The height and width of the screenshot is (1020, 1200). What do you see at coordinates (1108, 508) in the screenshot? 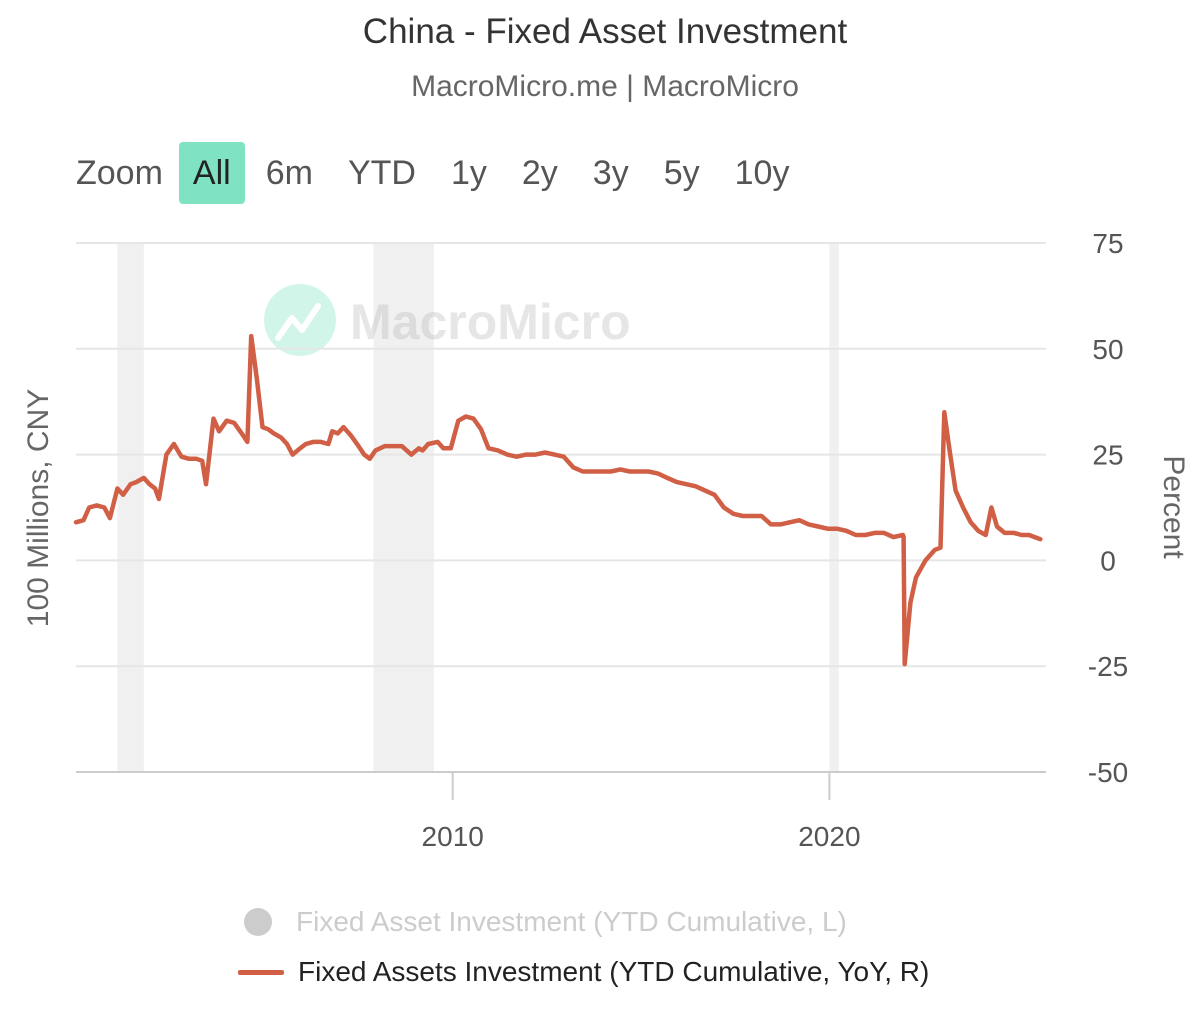
I see `y-axis-right-ticks: 75 50 25 0 -25 -50` at bounding box center [1108, 508].